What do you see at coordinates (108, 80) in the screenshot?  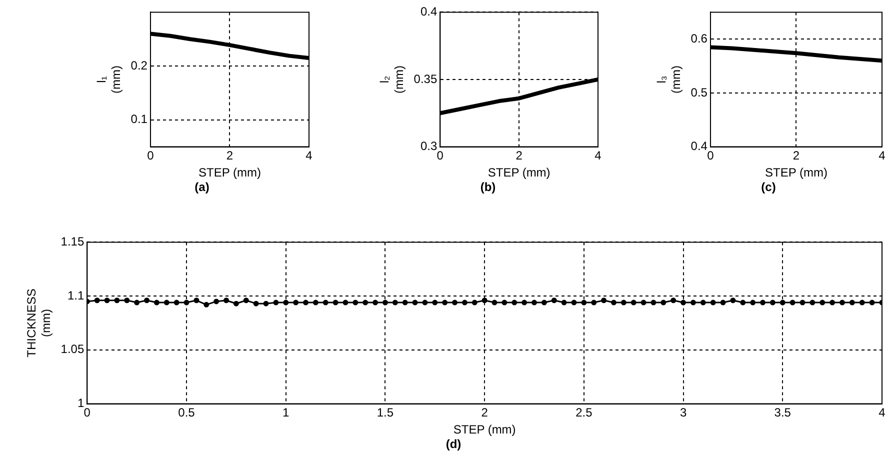 I see `y-axis-title: l₁ (mm)` at bounding box center [108, 80].